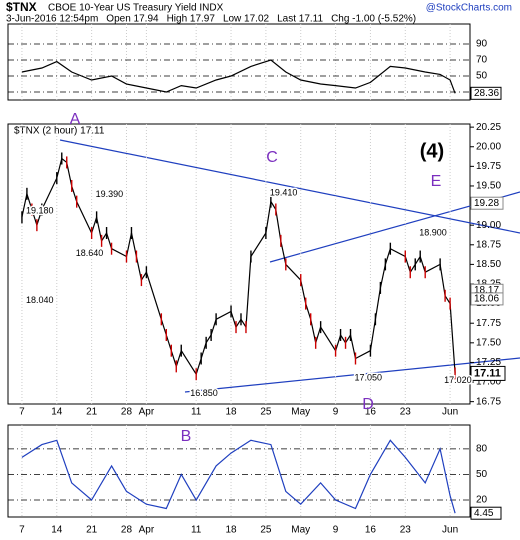  Describe the element at coordinates (300, 19) in the screenshot. I see `quote: Last 17.11` at that location.